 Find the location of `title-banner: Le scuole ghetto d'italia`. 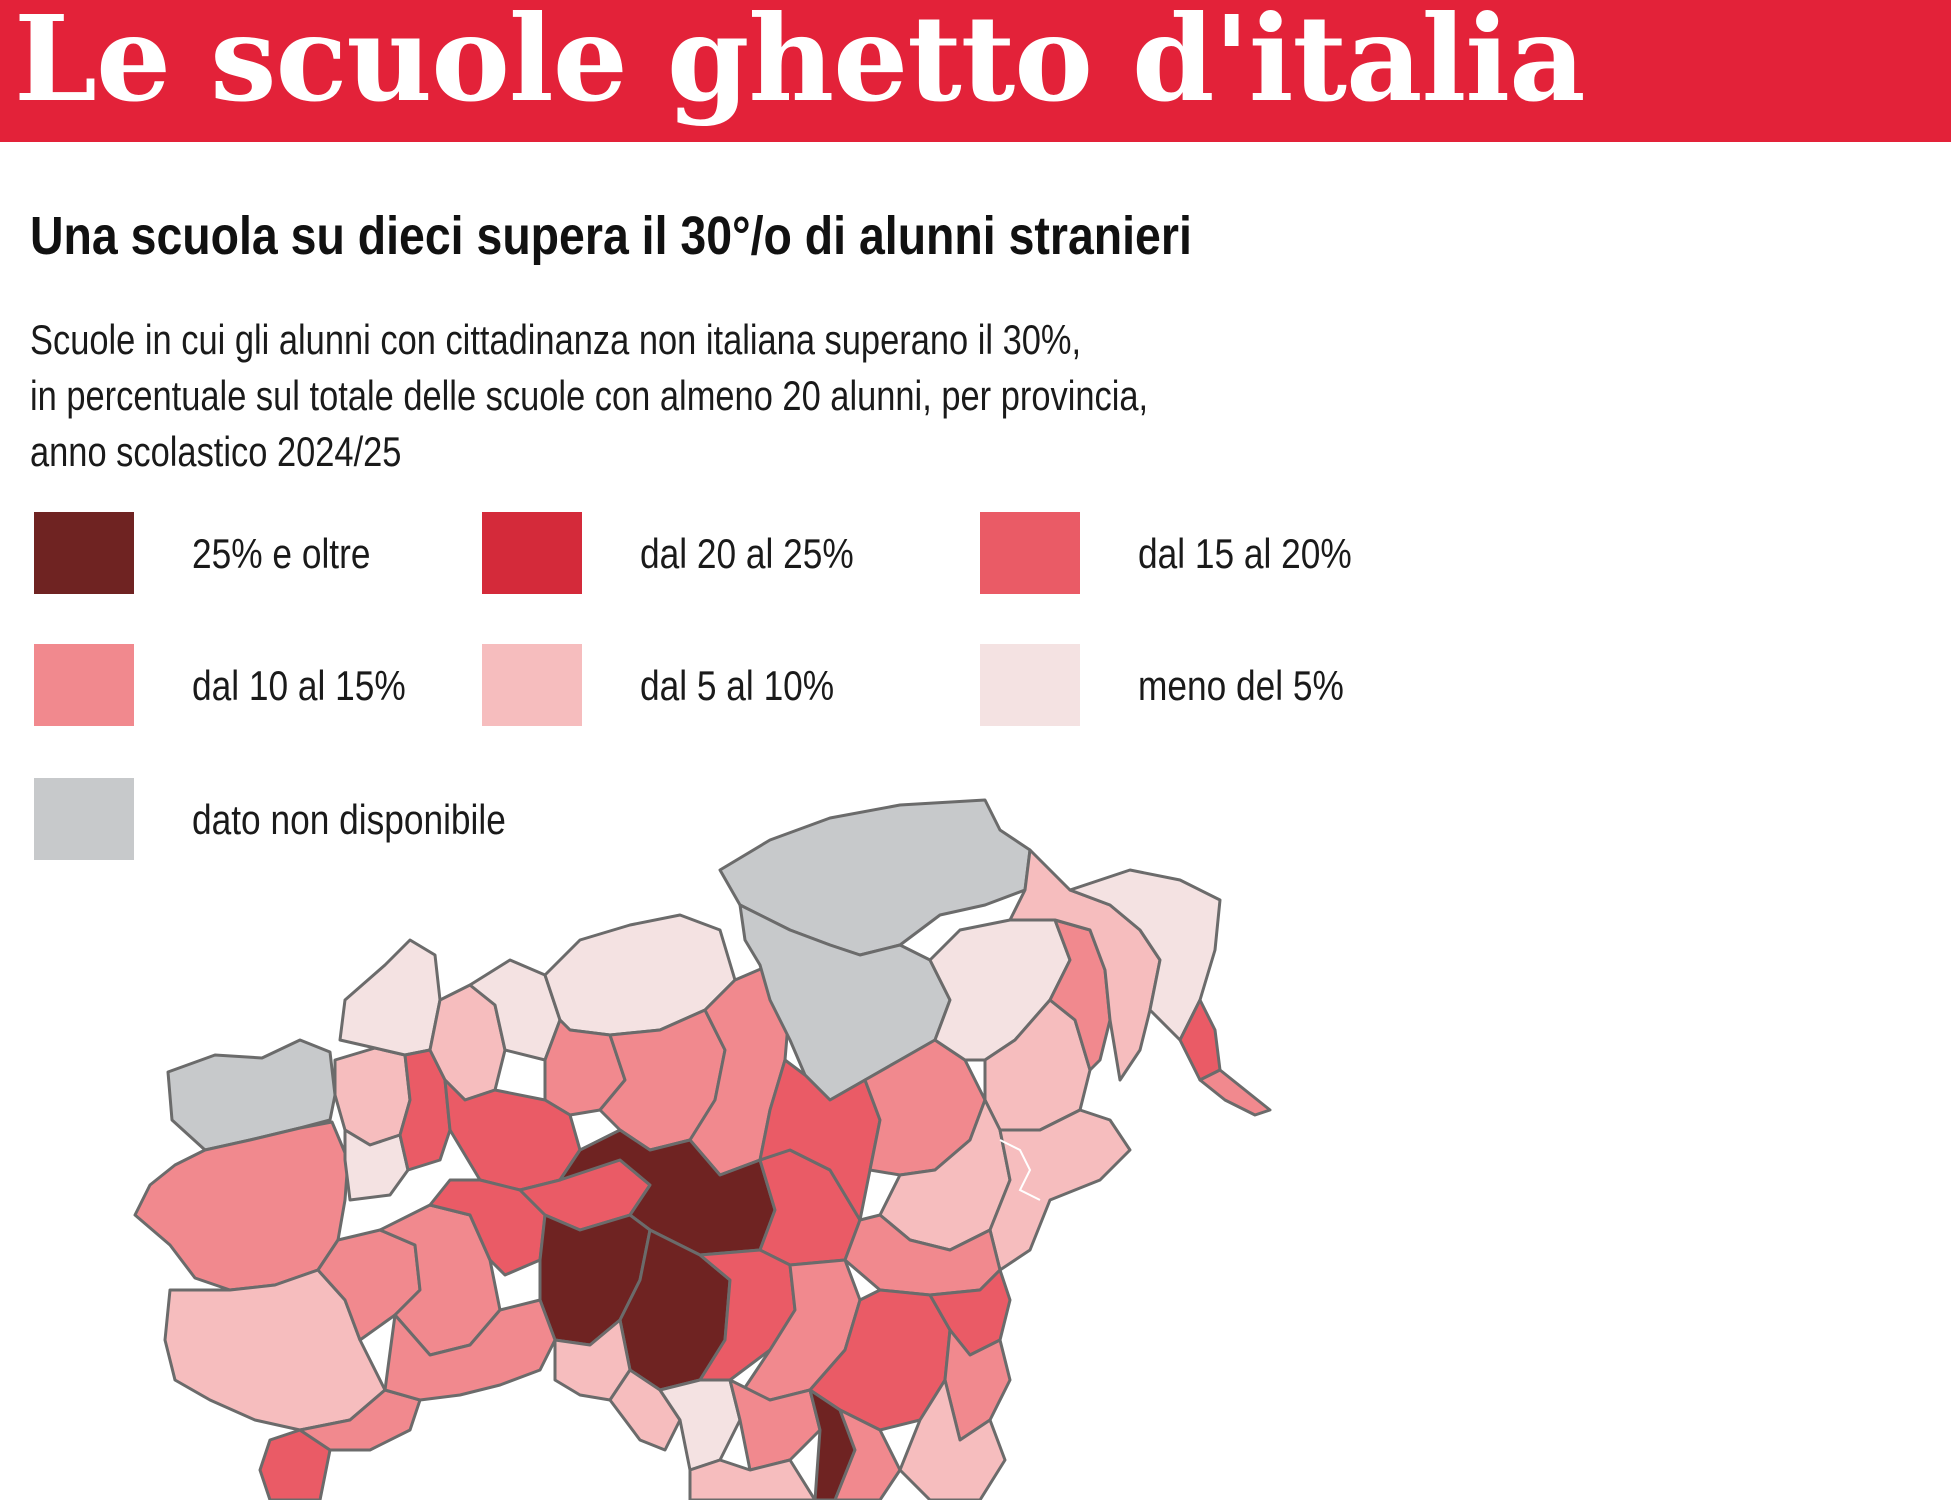

title-banner: Le scuole ghetto d'italia is located at coordinates (975, 71).